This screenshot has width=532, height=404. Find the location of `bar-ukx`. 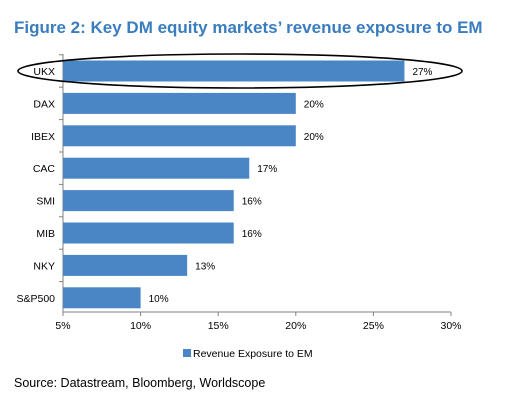

bar-ukx is located at coordinates (234, 71).